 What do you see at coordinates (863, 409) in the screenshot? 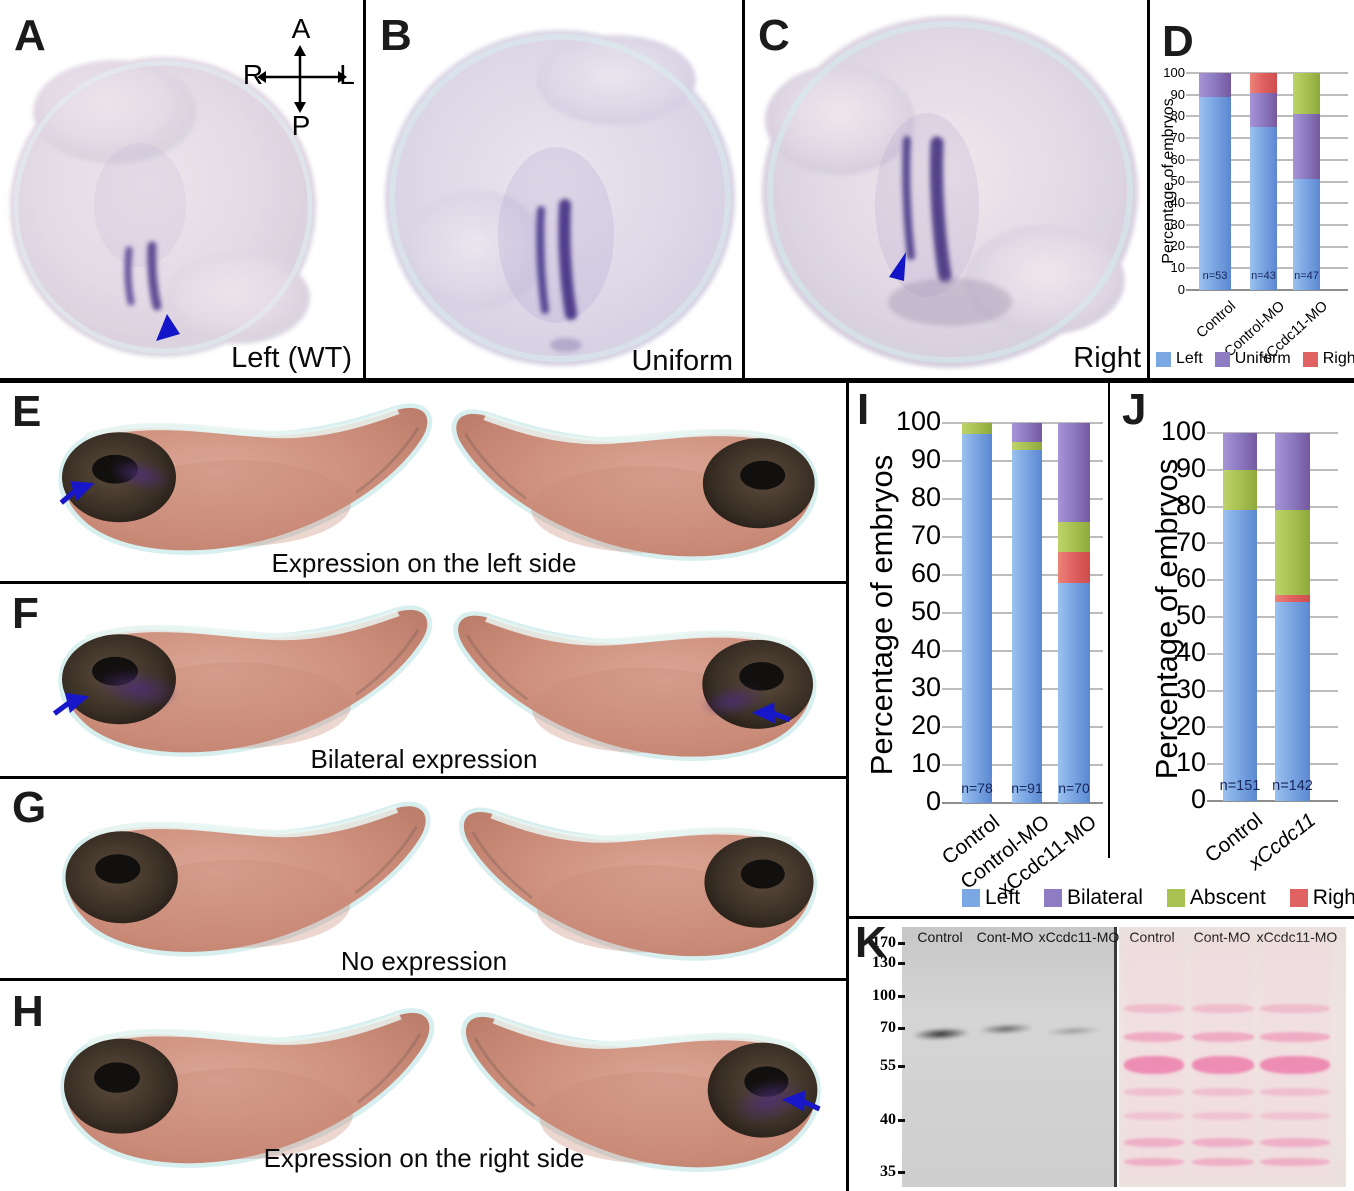
I see `panel-label-I: I` at bounding box center [863, 409].